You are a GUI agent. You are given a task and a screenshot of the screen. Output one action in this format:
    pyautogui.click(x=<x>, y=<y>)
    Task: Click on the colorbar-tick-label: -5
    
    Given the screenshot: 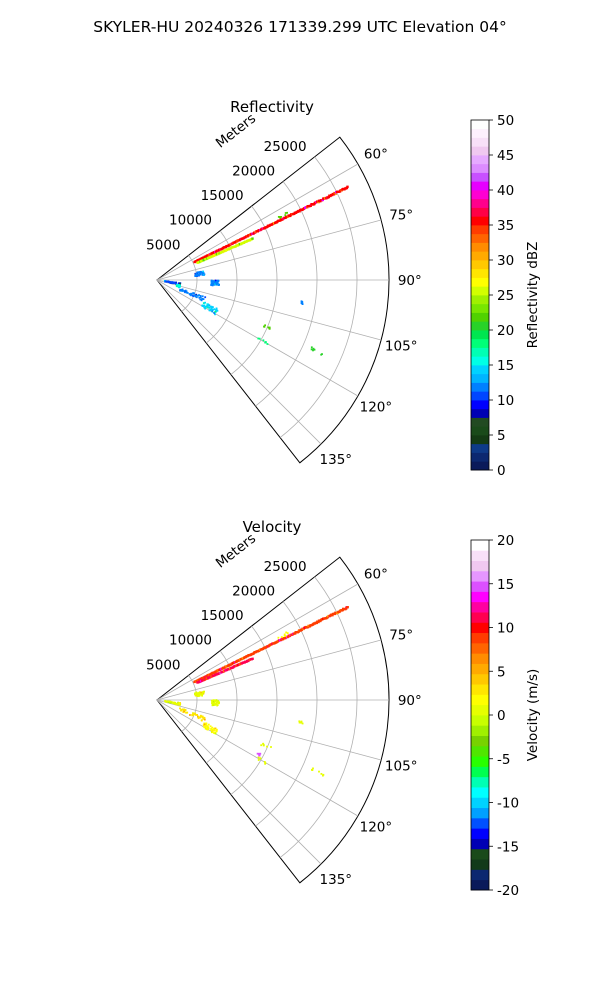 What is the action you would take?
    pyautogui.click(x=503, y=760)
    